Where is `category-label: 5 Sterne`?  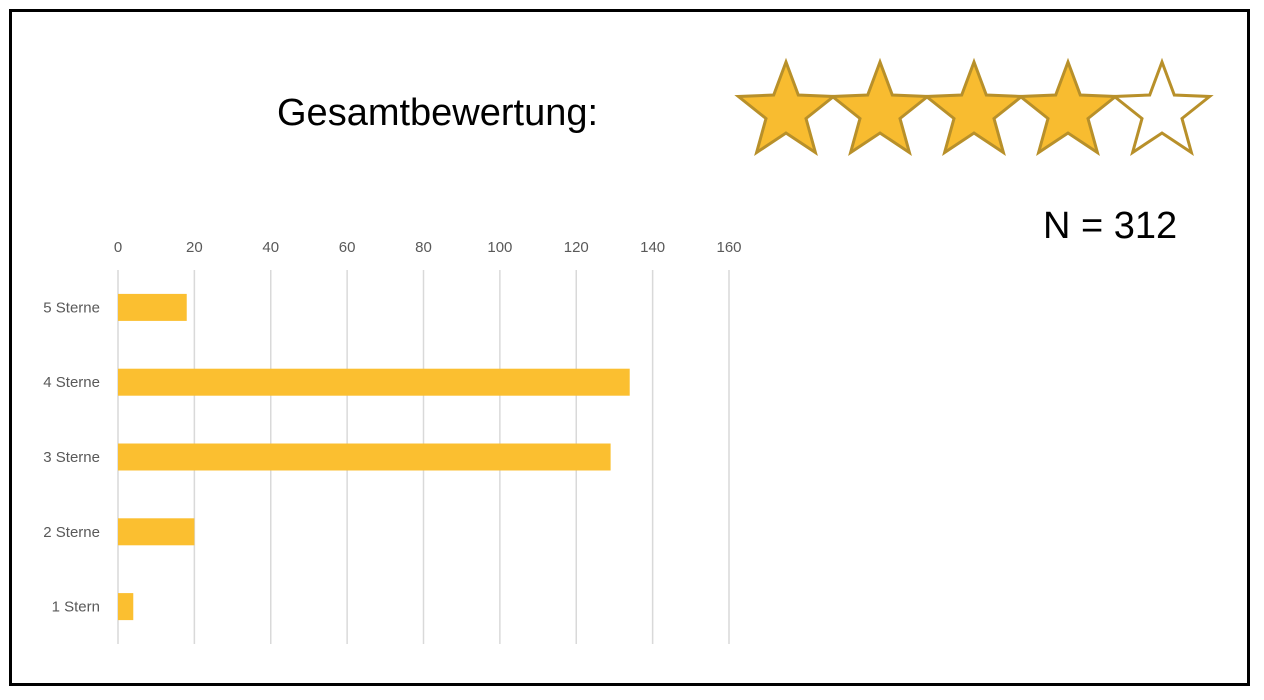 category-label: 5 Sterne is located at coordinates (71, 307).